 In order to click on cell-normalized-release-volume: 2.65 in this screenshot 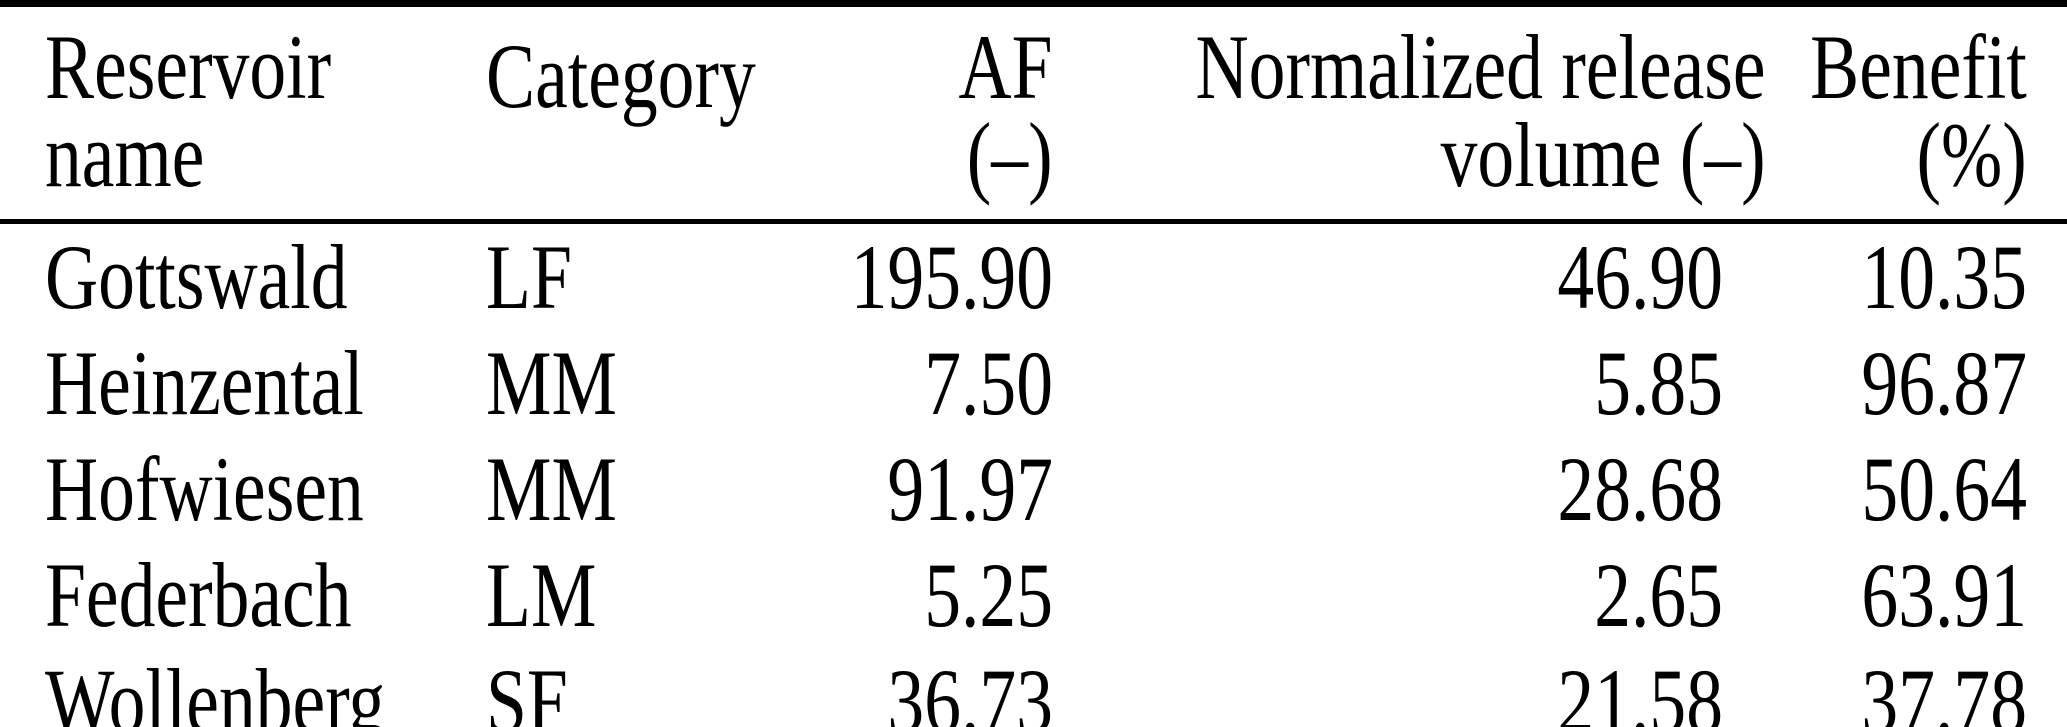, I will do `click(1658, 595)`.